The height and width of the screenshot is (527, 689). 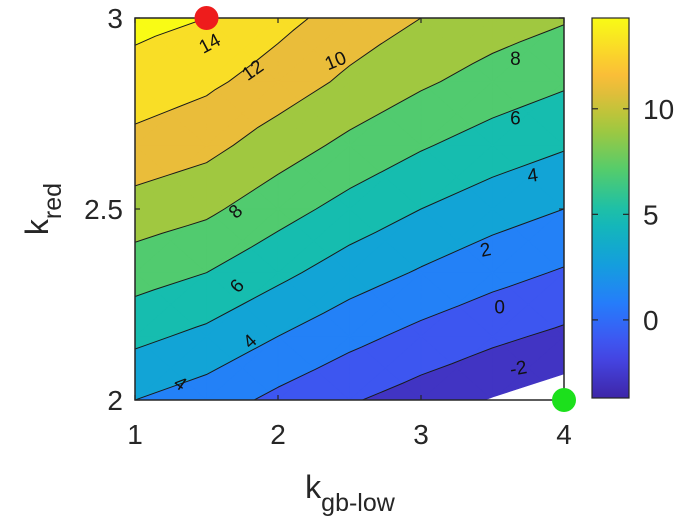 I want to click on contour-label: 0, so click(x=499, y=307).